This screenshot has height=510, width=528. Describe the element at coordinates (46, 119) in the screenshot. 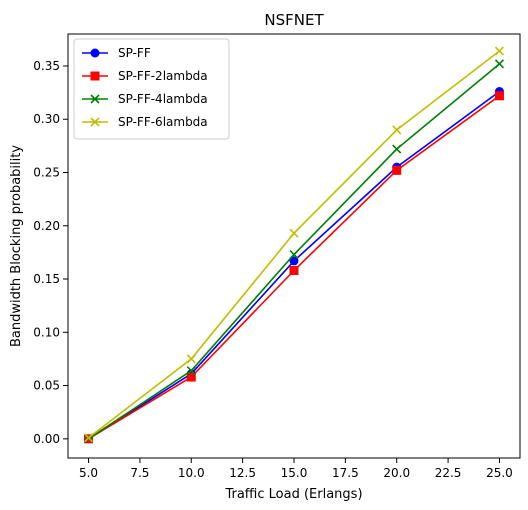

I see `y-tick-label: 0.30` at that location.